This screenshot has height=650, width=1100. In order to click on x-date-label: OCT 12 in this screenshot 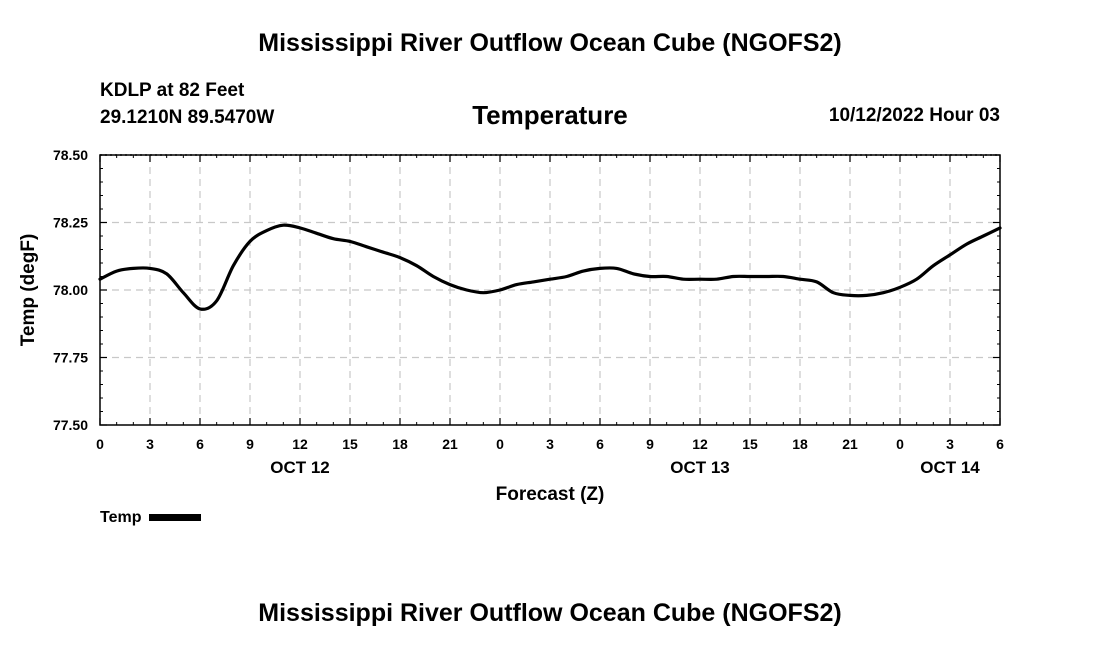, I will do `click(300, 467)`.